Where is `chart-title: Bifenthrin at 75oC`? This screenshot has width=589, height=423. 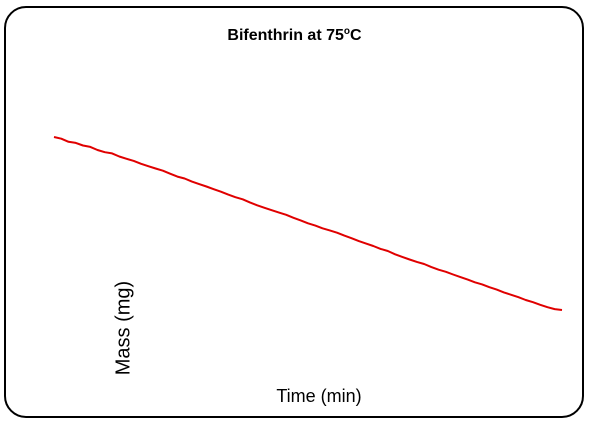 chart-title: Bifenthrin at 75oC is located at coordinates (294, 35).